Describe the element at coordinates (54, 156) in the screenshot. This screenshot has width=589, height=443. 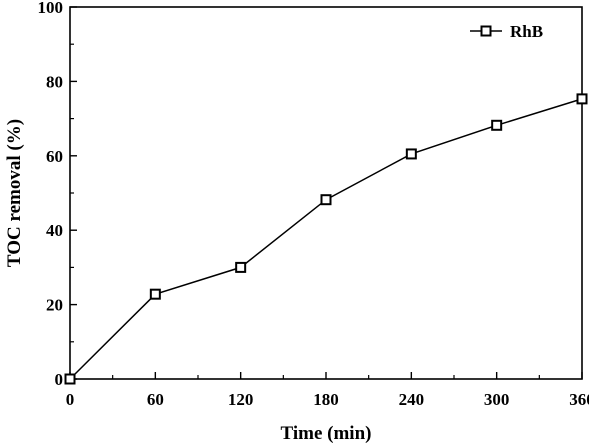
I see `y-tick-label: 60` at that location.